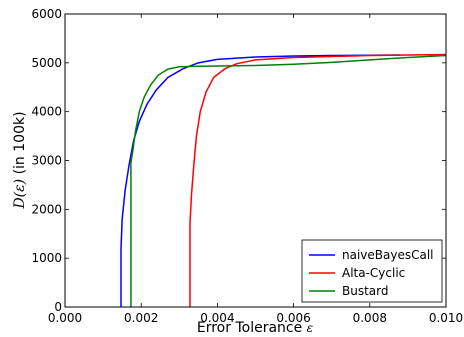  I want to click on x-axis-label: Error Tolerance ε, so click(255, 328).